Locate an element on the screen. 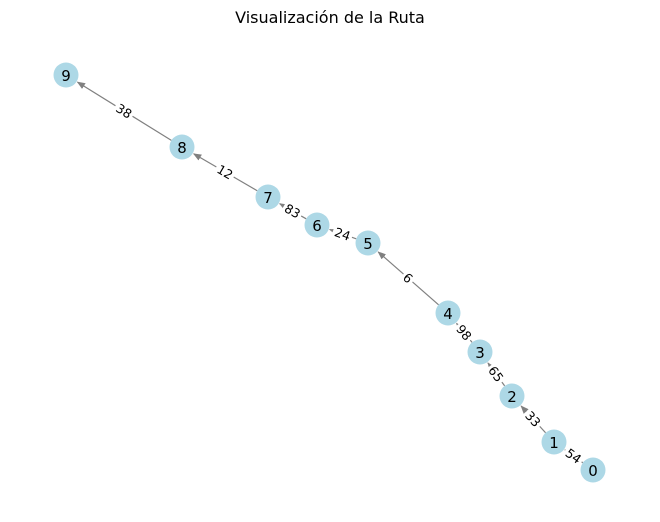 This screenshot has width=660, height=522. node-3: 3 is located at coordinates (480, 352).